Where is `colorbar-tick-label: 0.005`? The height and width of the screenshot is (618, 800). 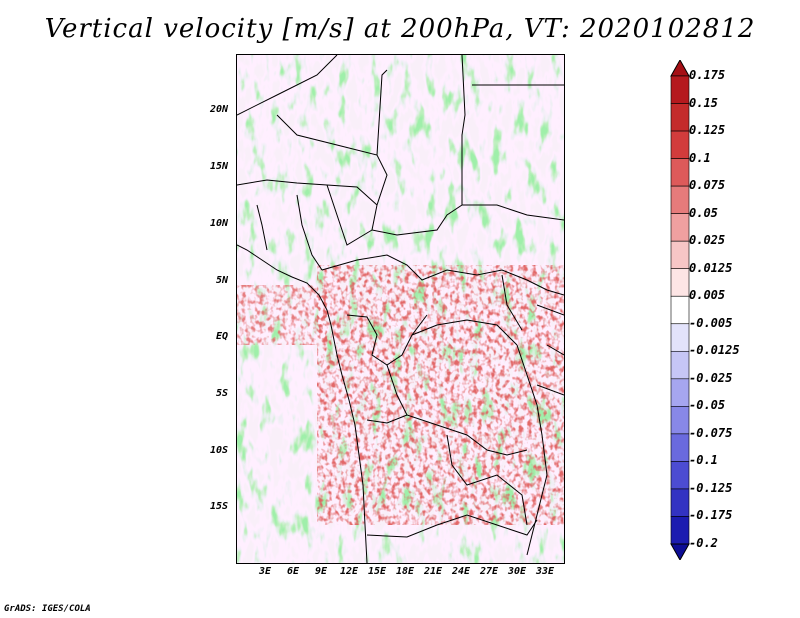
colorbar-tick-label: 0.005 is located at coordinates (707, 295).